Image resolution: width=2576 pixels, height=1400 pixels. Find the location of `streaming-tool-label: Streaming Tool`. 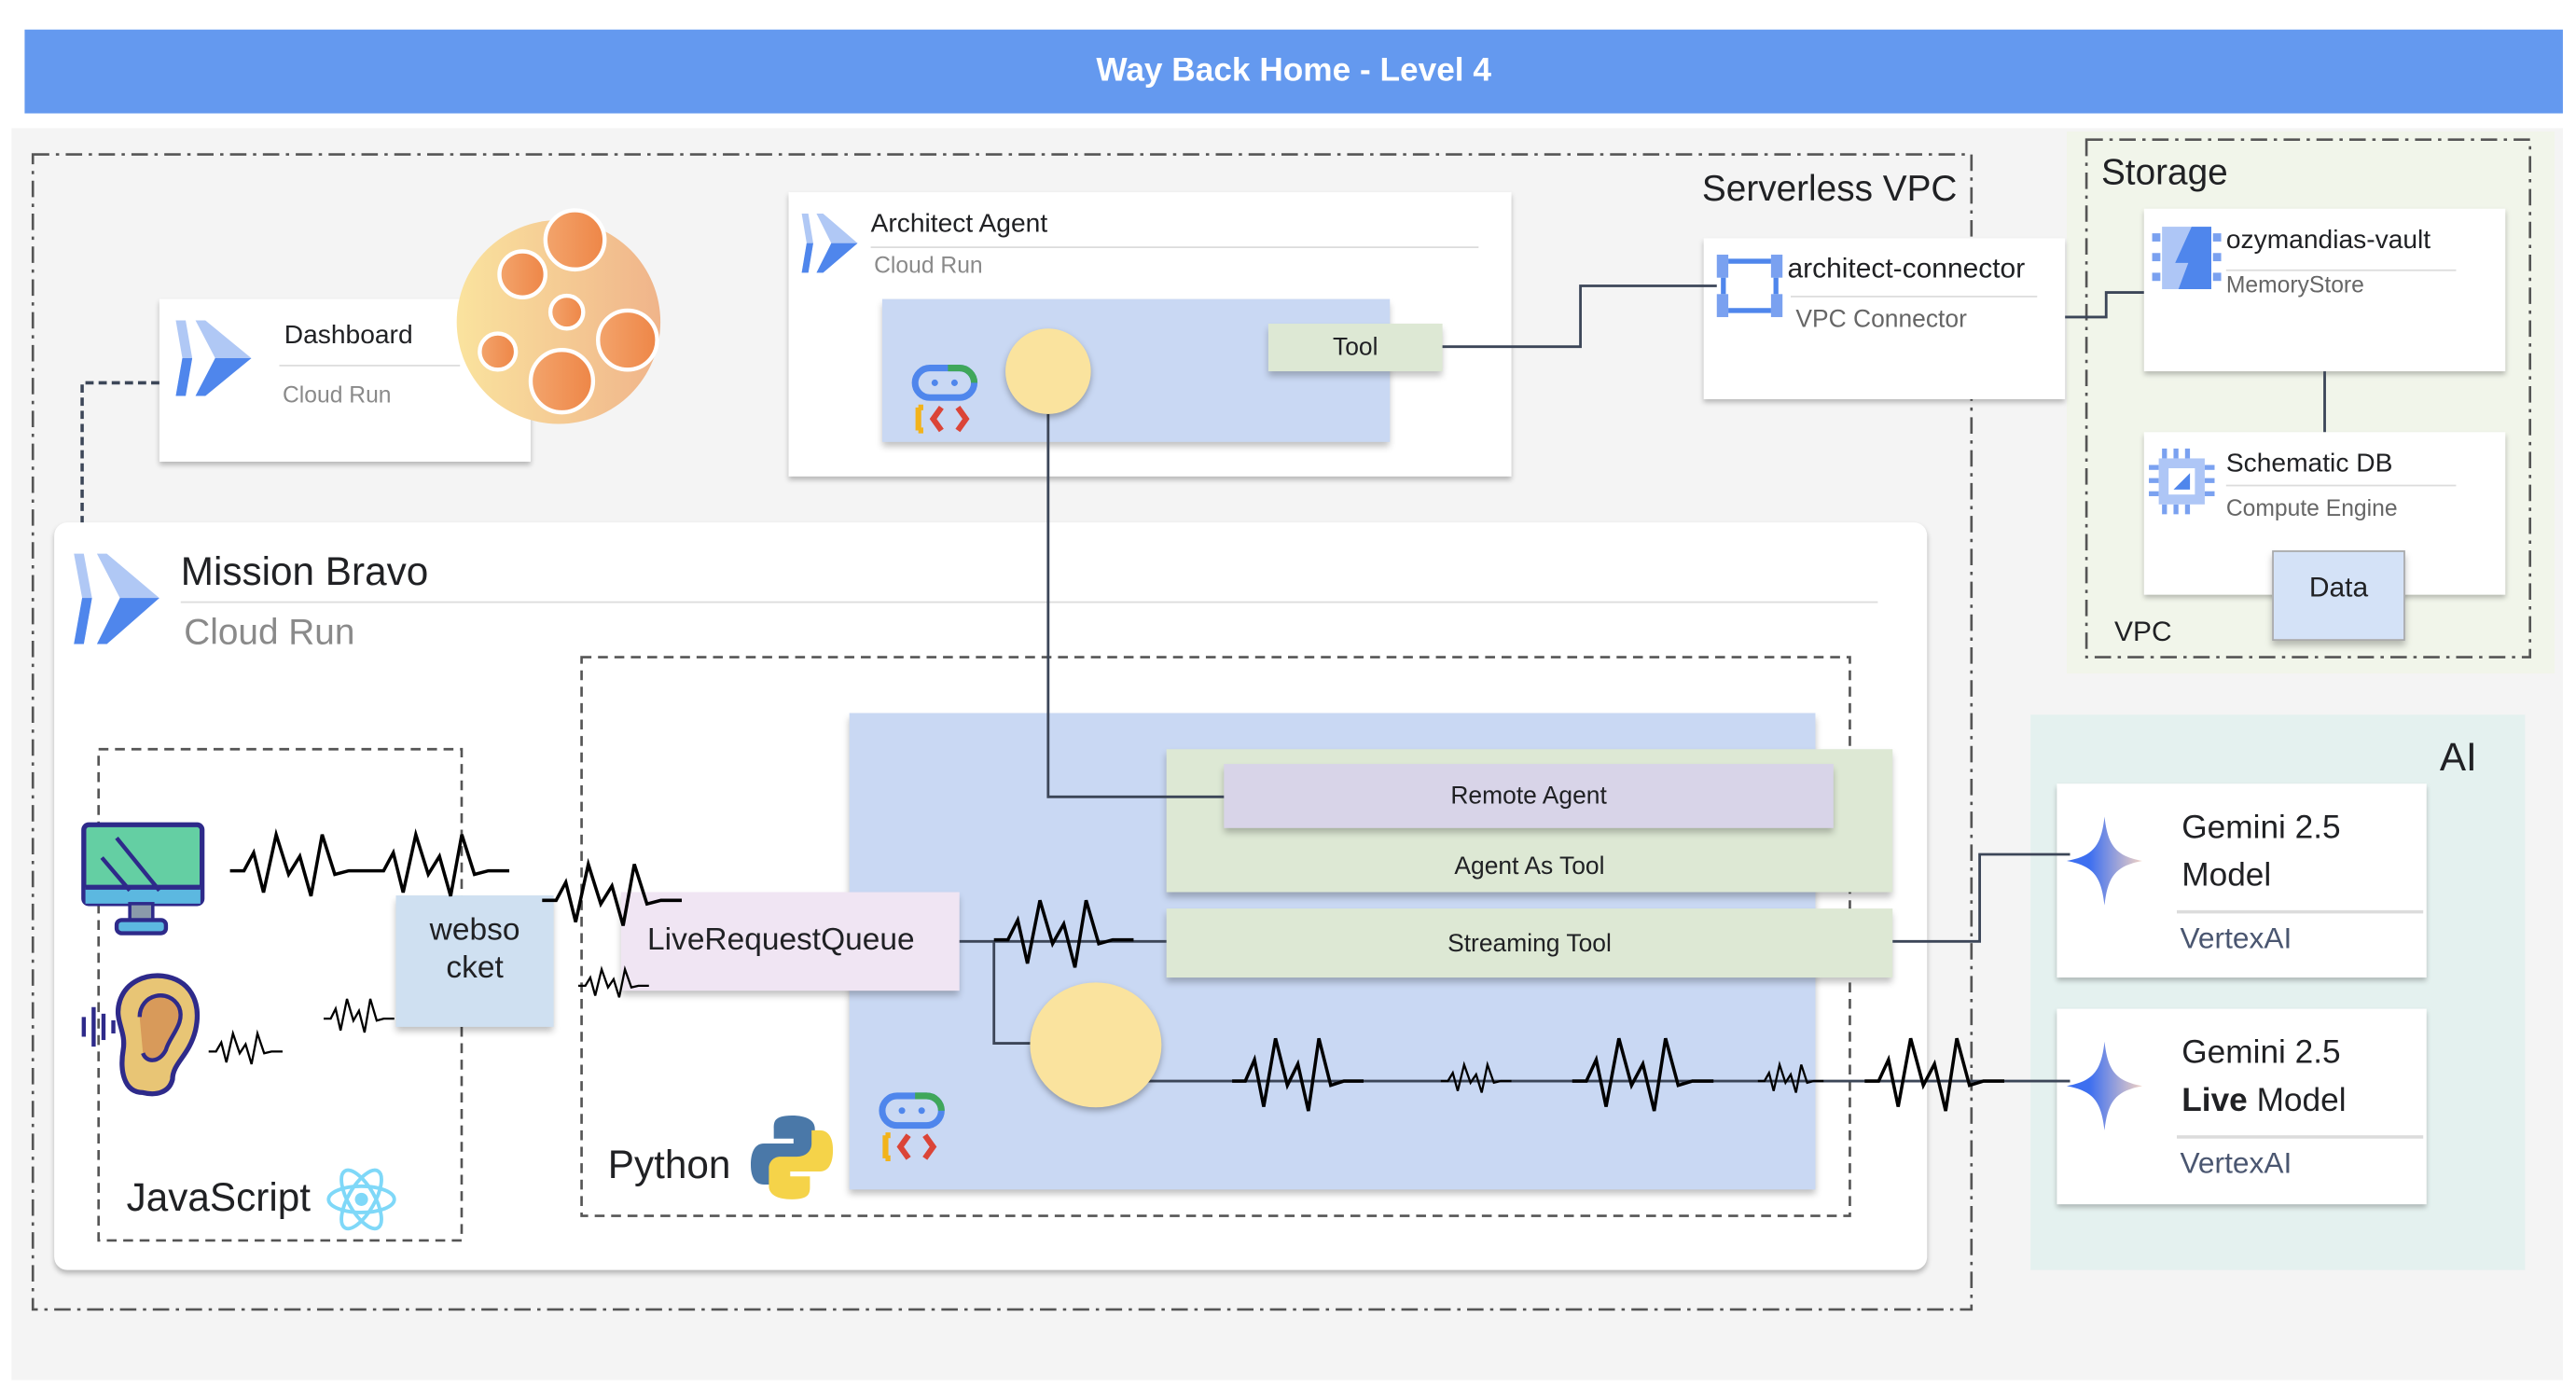

streaming-tool-label: Streaming Tool is located at coordinates (1529, 943).